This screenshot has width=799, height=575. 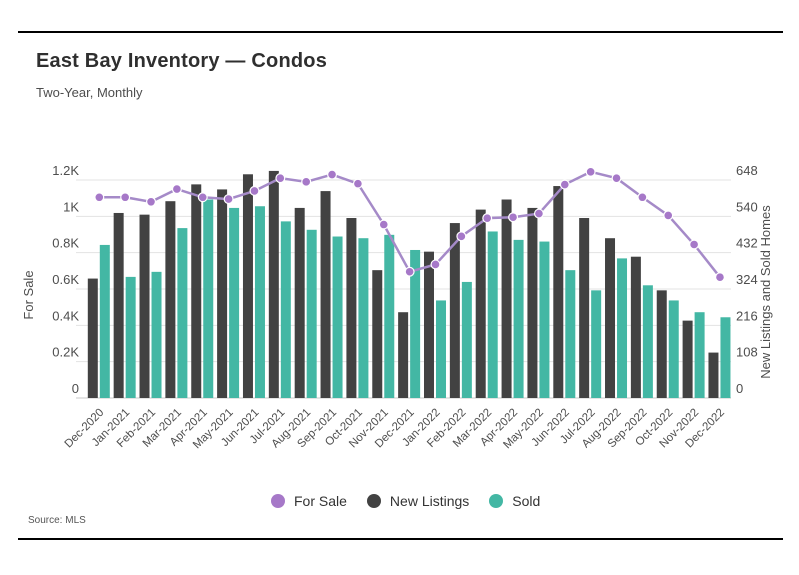 What do you see at coordinates (747, 170) in the screenshot?
I see `right-axis-tick-label: 648` at bounding box center [747, 170].